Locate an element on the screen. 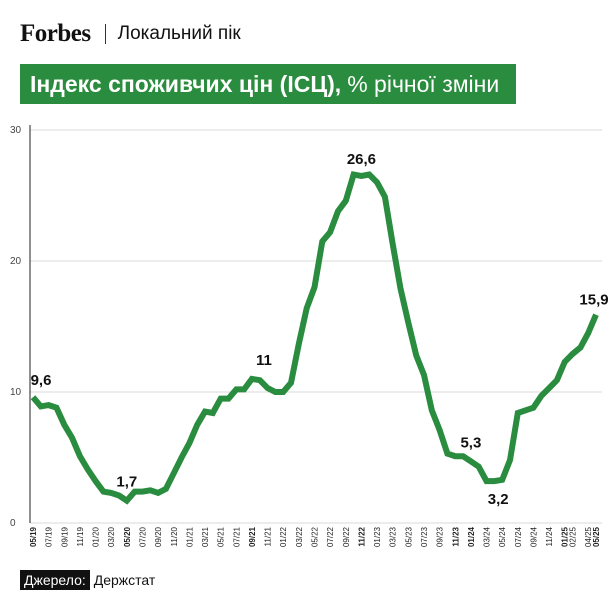 The width and height of the screenshot is (612, 600). data-label: 11 is located at coordinates (264, 360).